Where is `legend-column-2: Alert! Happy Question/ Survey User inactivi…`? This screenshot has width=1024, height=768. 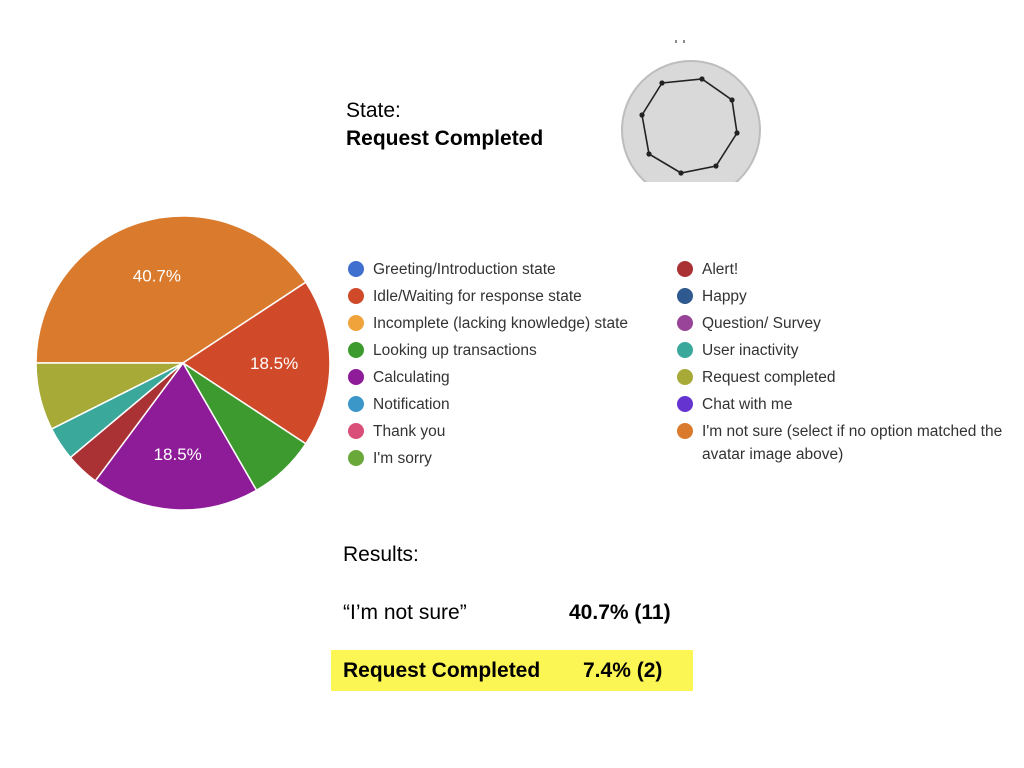
legend-column-2: Alert! Happy Question/ Survey User inactivi… is located at coordinates (847, 364).